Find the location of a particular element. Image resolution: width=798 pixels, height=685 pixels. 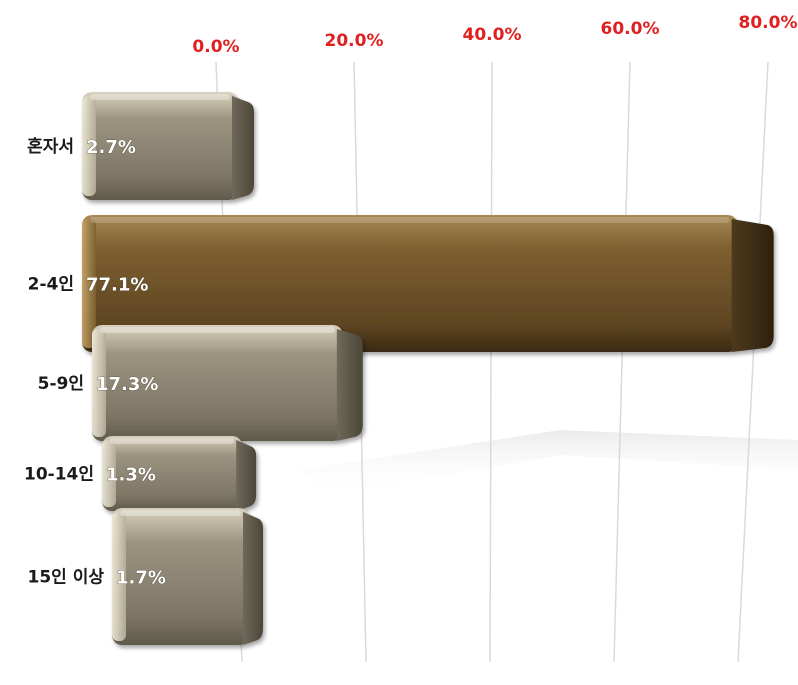

value-label: 1.7% is located at coordinates (141, 578).